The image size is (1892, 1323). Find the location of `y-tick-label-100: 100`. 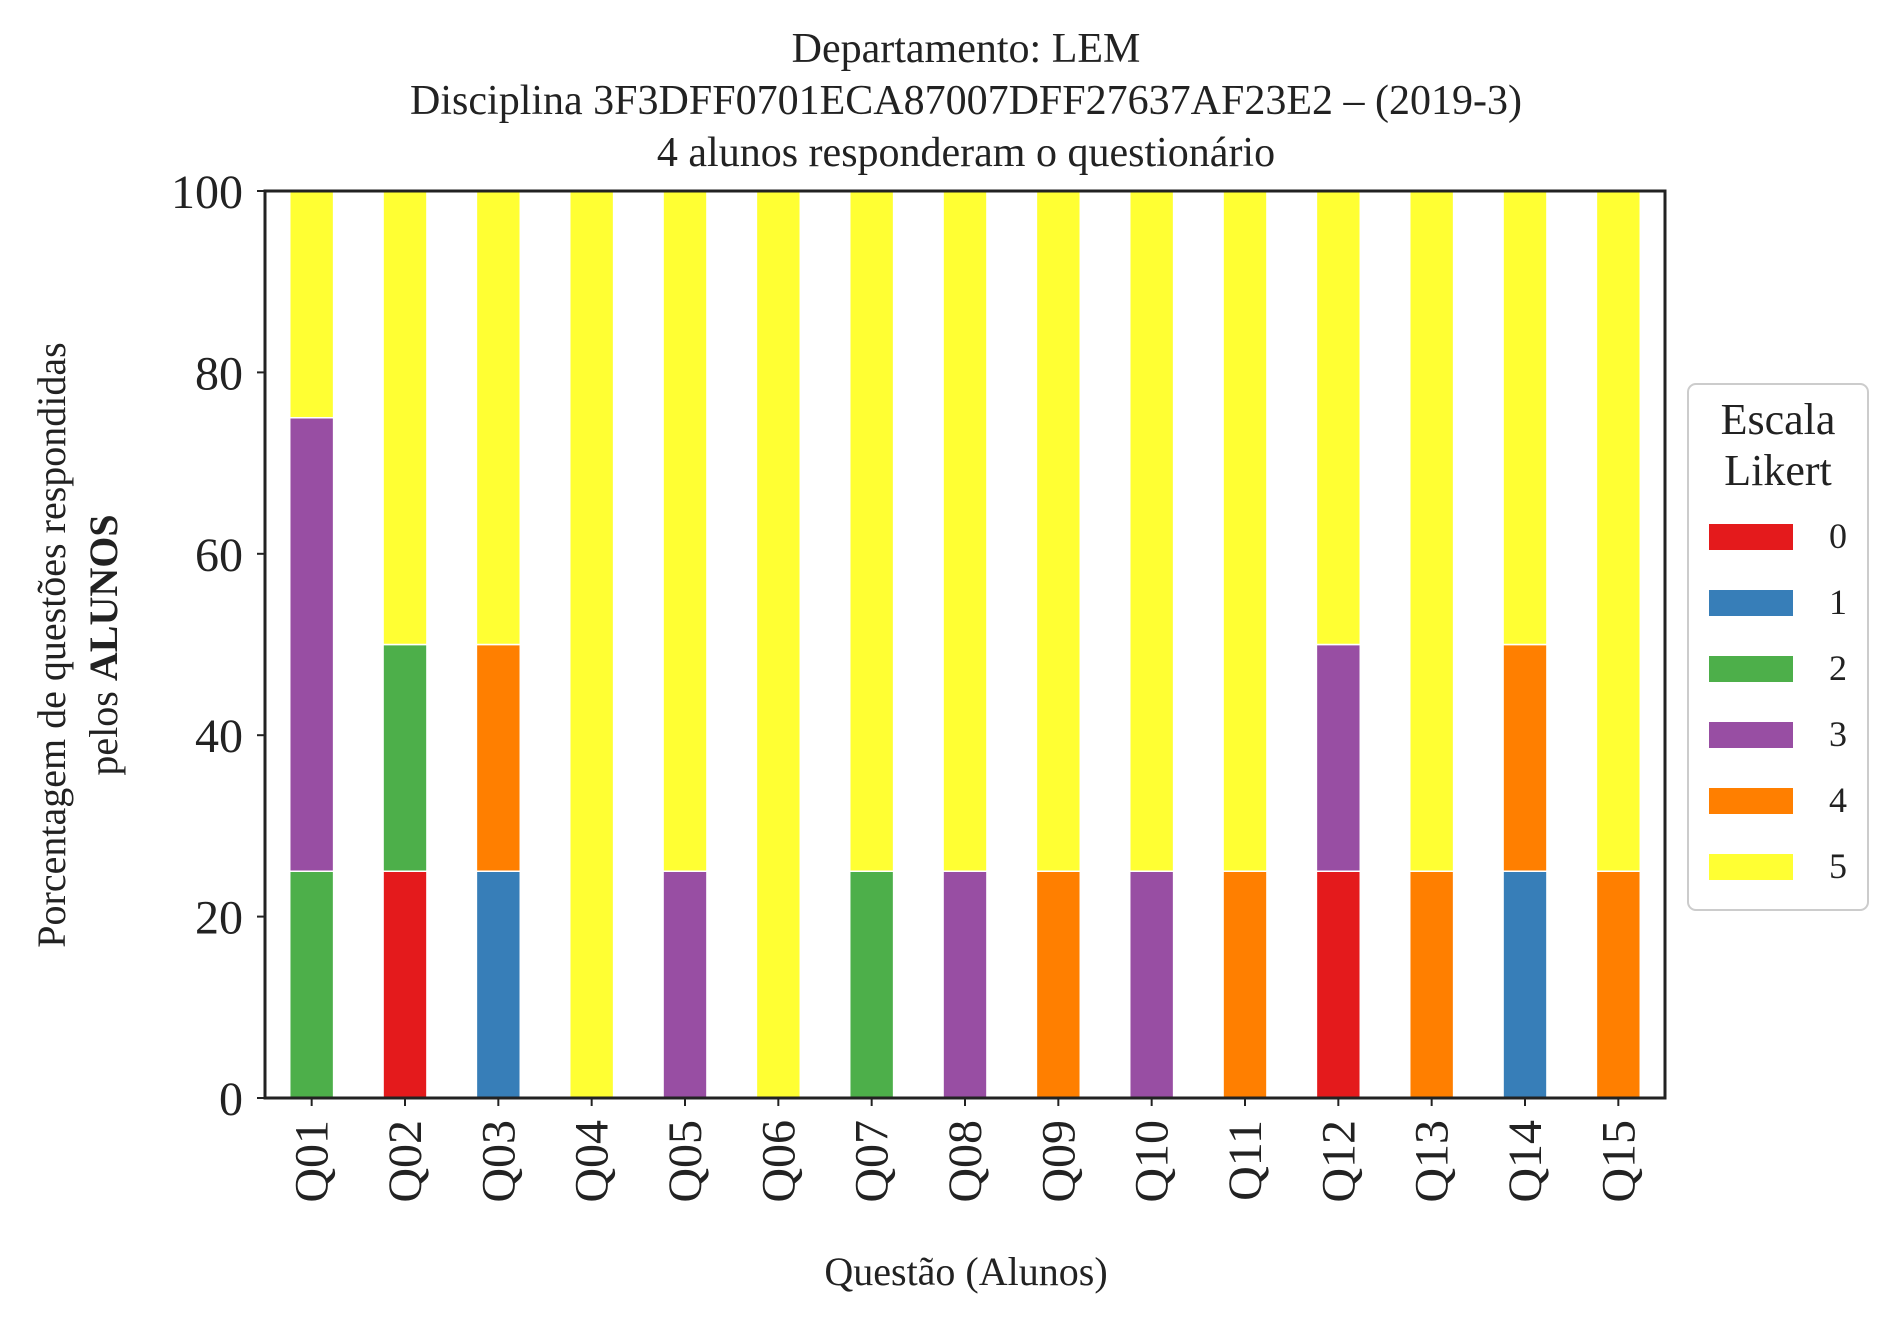

y-tick-label-100: 100 is located at coordinates (207, 192).